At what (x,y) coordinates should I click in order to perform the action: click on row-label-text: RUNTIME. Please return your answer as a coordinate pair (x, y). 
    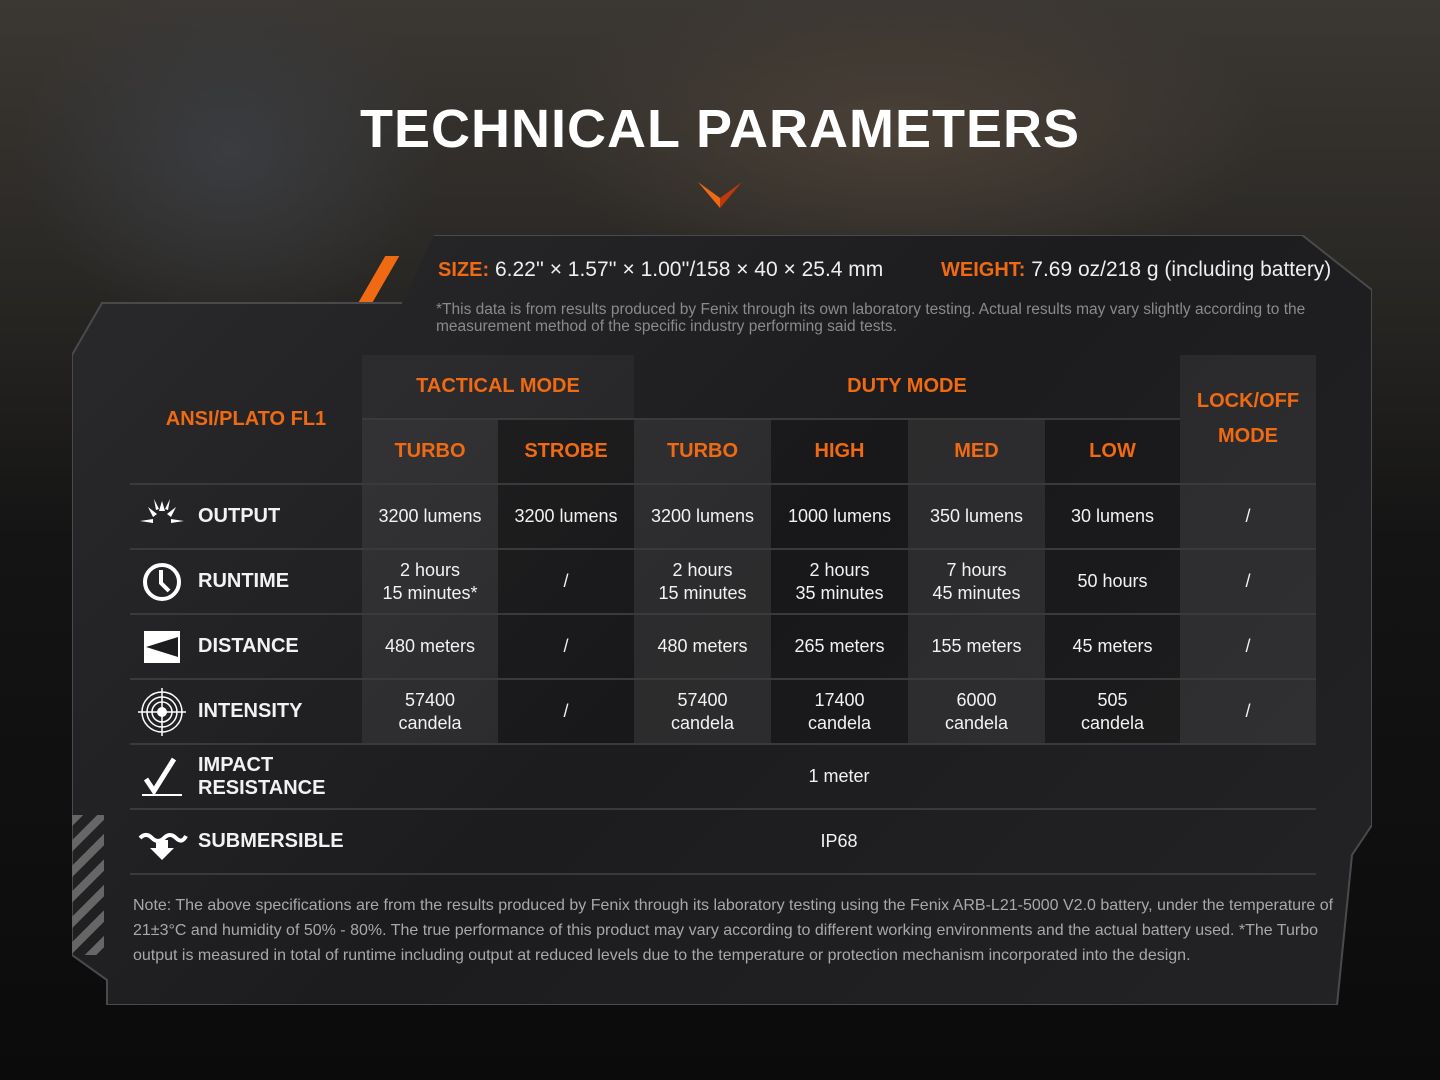
    Looking at the image, I should click on (244, 581).